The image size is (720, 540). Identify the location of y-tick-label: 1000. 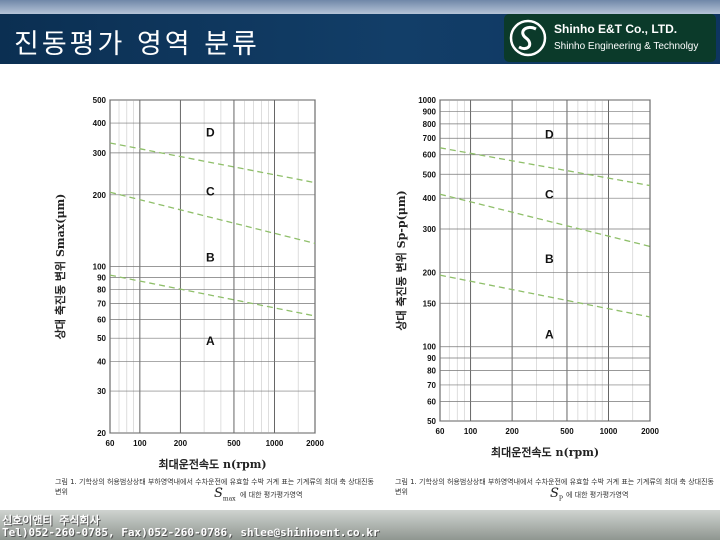
(427, 100).